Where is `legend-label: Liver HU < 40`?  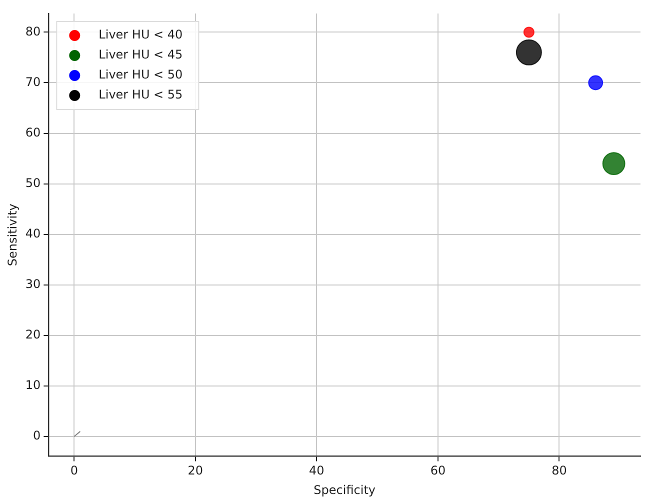 legend-label: Liver HU < 40 is located at coordinates (140, 35).